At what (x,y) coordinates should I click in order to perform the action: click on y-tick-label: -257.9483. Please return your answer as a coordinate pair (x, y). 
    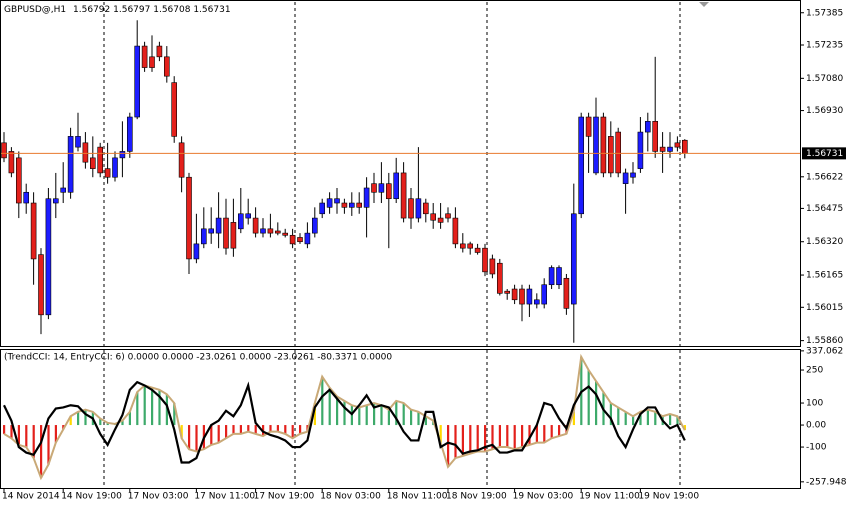
    Looking at the image, I should click on (826, 482).